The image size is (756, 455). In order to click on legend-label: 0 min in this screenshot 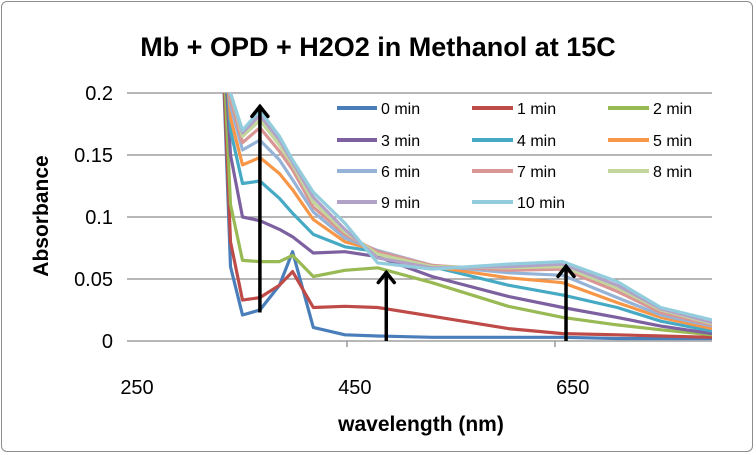, I will do `click(400, 109)`.